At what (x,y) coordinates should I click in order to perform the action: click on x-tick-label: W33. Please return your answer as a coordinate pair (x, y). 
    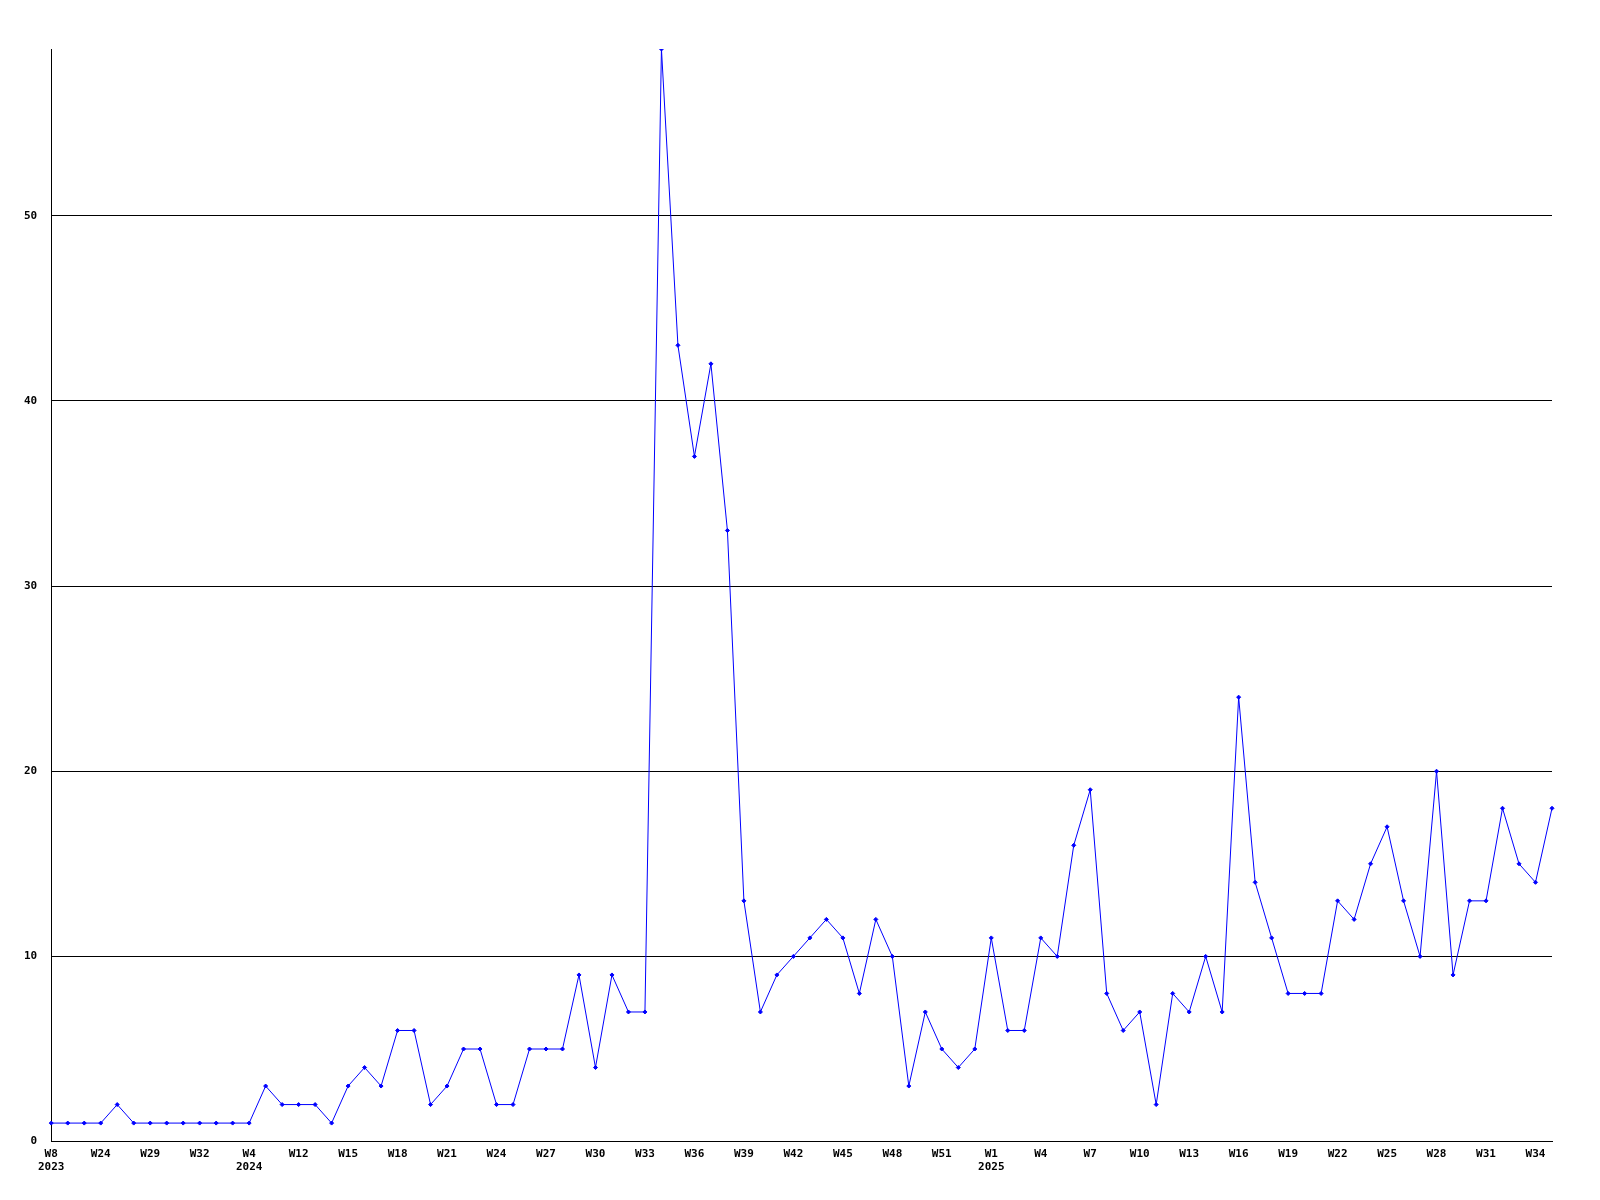
    Looking at the image, I should click on (645, 1154).